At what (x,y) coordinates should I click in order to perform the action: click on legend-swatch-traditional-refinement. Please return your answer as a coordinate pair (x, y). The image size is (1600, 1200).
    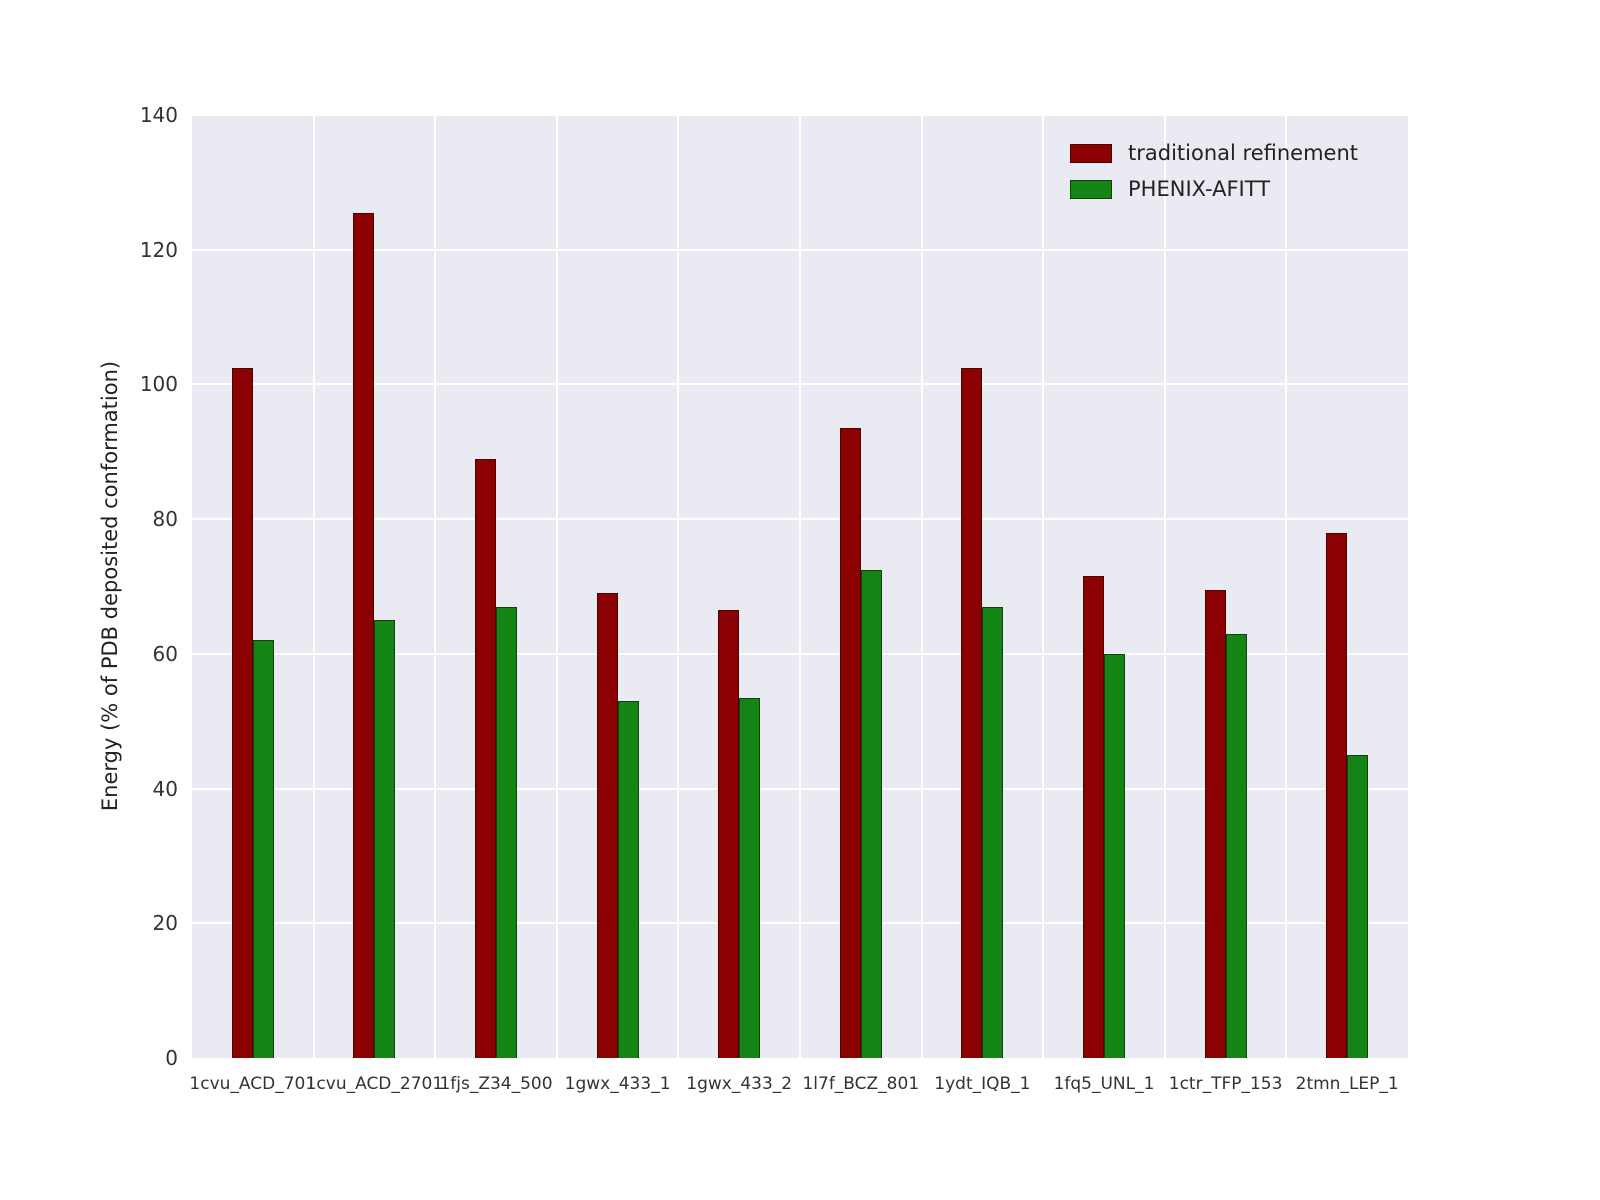
    Looking at the image, I should click on (1091, 153).